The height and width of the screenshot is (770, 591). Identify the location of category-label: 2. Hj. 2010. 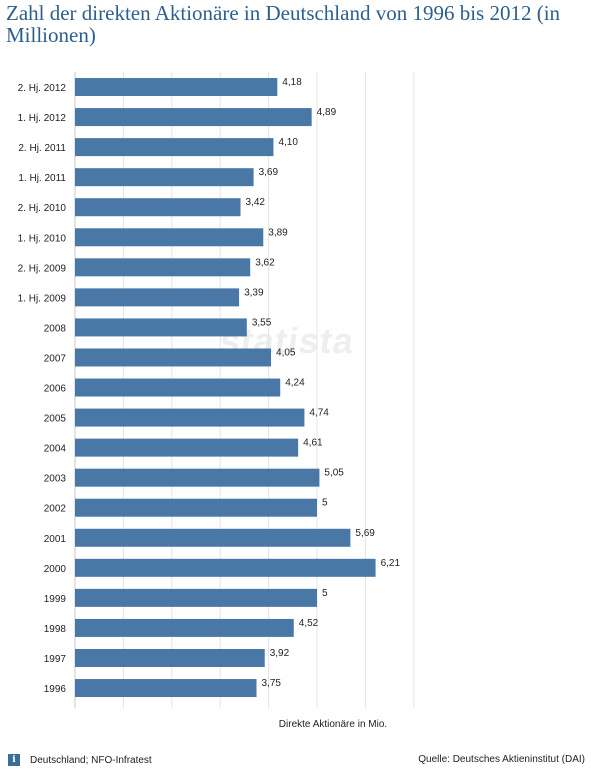
(42, 208).